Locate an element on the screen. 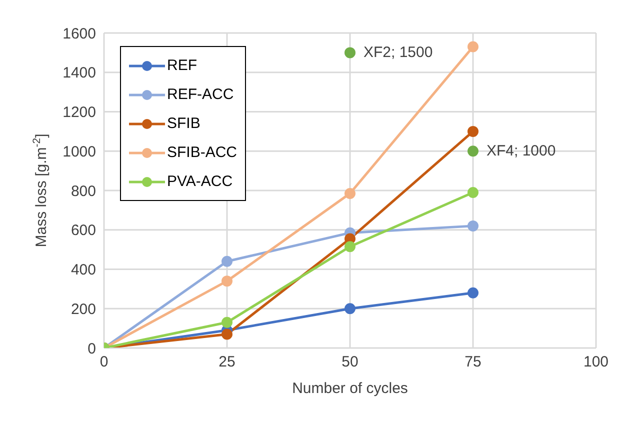 Image resolution: width=618 pixels, height=421 pixels. y-tick-label: 1600 is located at coordinates (79, 33).